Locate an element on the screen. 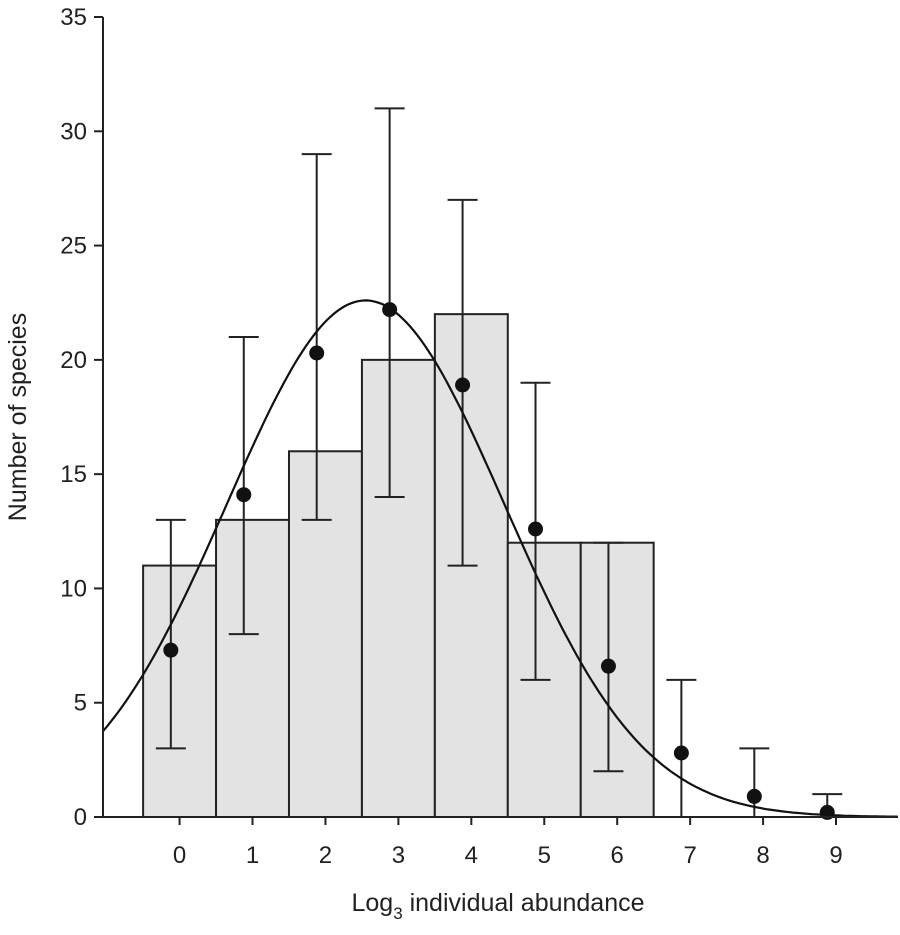 The height and width of the screenshot is (935, 900). y-axis-title: Number of species is located at coordinates (18, 417).